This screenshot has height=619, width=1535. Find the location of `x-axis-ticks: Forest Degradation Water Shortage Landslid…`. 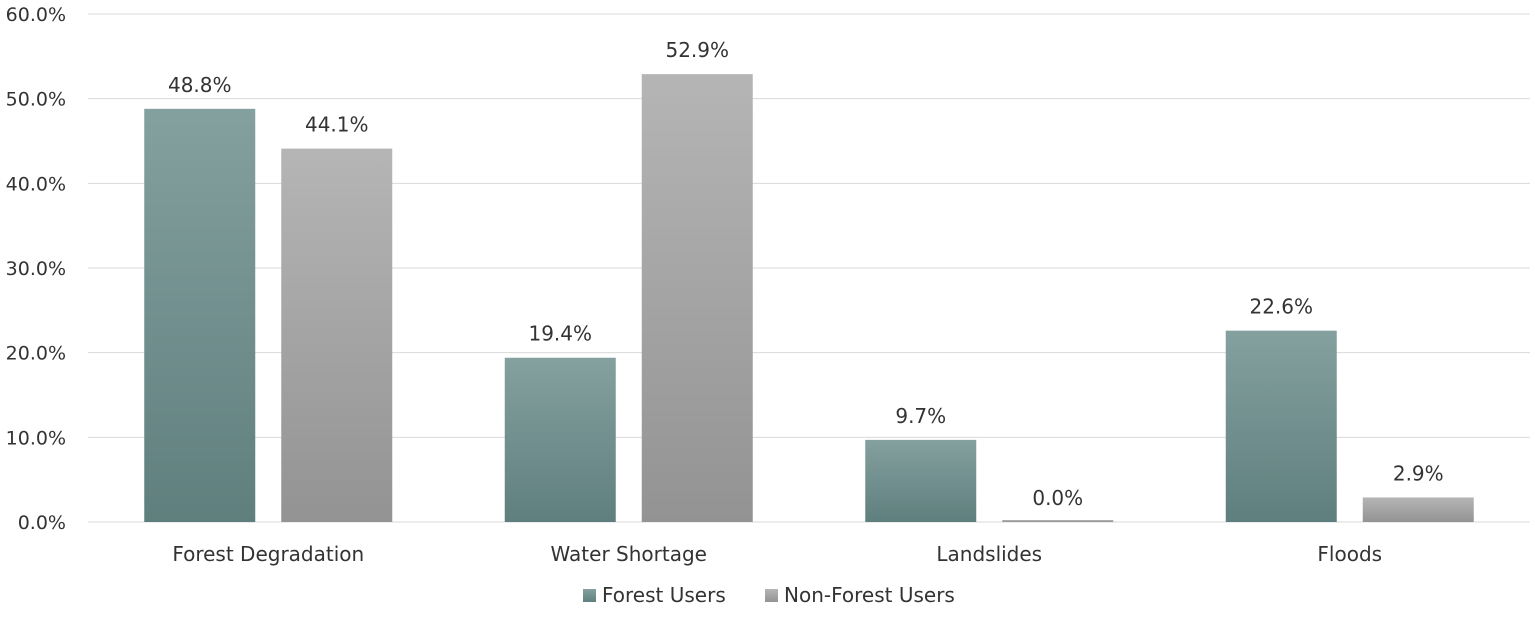

x-axis-ticks: Forest Degradation Water Shortage Landslid… is located at coordinates (777, 554).